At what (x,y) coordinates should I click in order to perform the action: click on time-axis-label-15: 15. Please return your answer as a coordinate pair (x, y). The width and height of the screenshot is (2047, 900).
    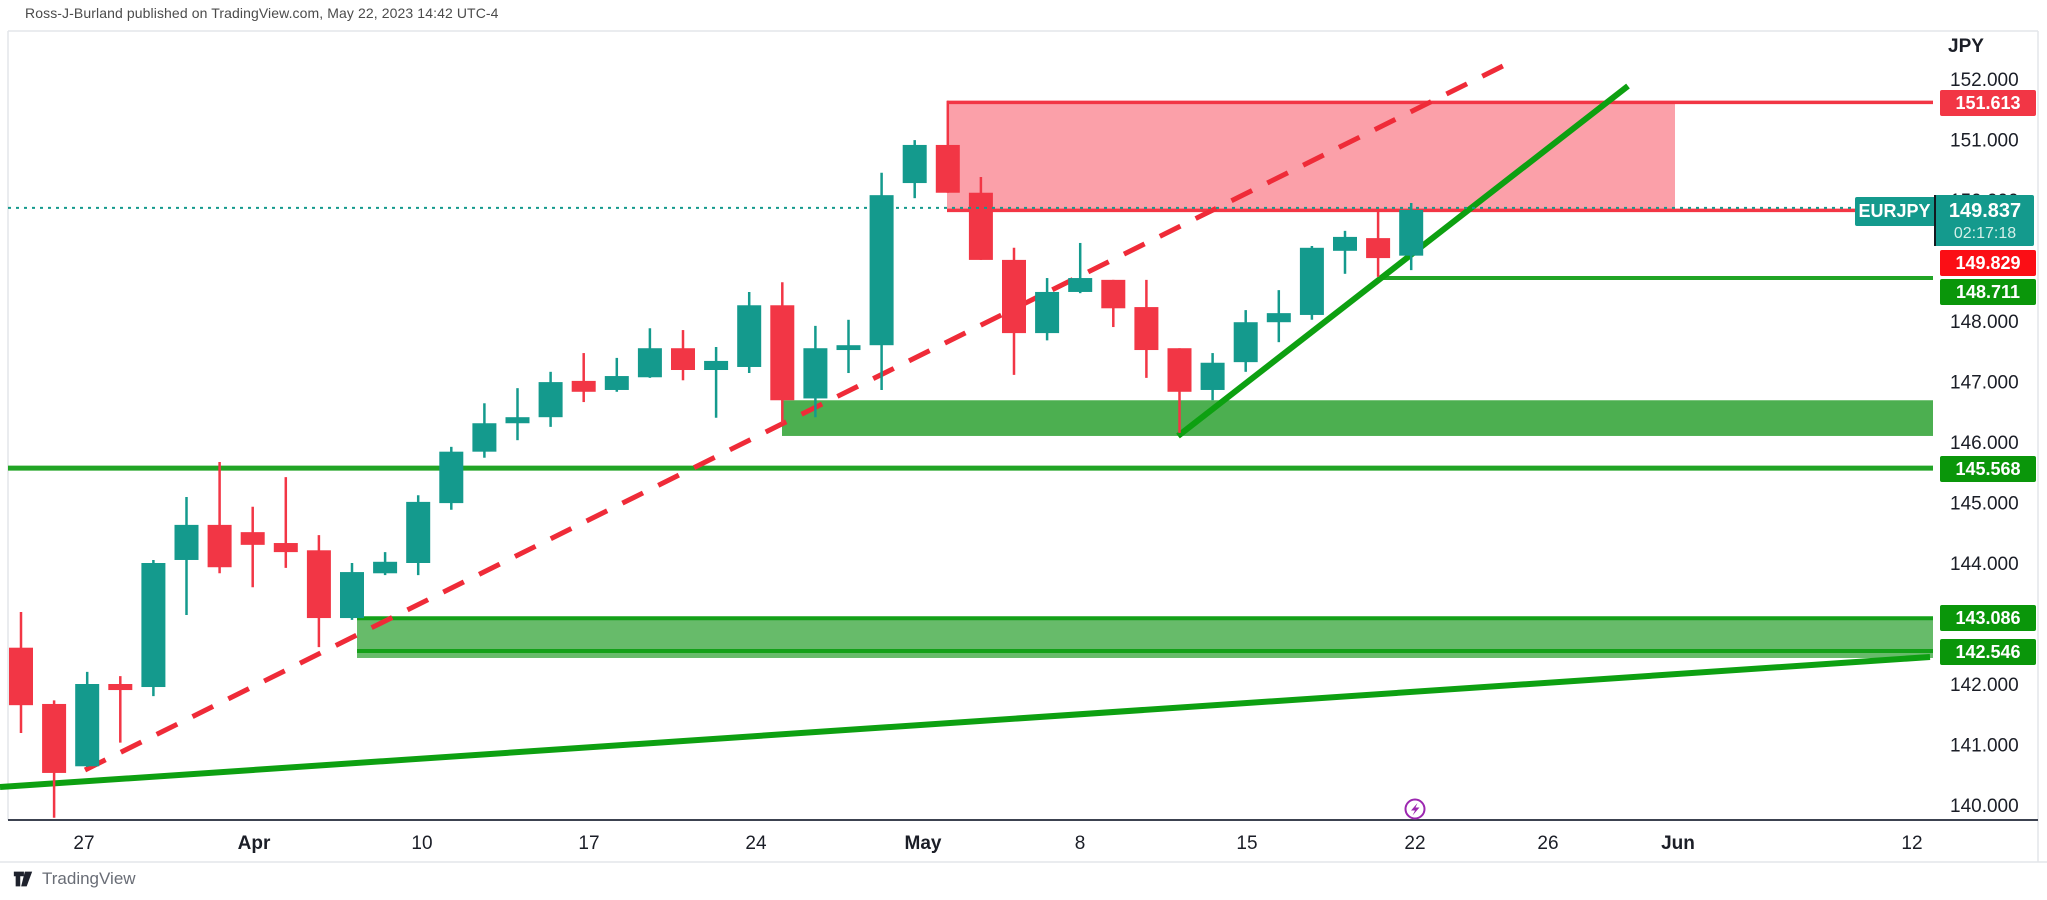
    Looking at the image, I should click on (1246, 843).